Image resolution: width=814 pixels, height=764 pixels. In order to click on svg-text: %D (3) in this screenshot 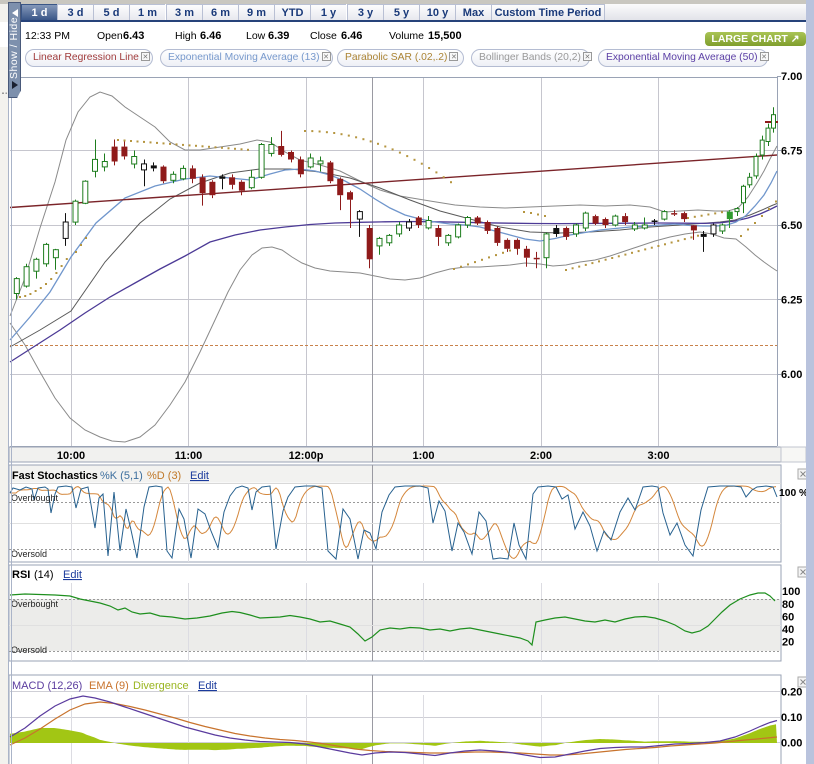, I will do `click(164, 476)`.